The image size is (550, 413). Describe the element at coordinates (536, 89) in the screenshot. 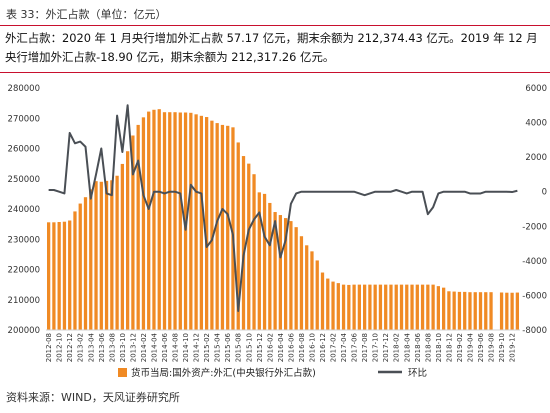

I see `right-tick-label: 6000` at that location.